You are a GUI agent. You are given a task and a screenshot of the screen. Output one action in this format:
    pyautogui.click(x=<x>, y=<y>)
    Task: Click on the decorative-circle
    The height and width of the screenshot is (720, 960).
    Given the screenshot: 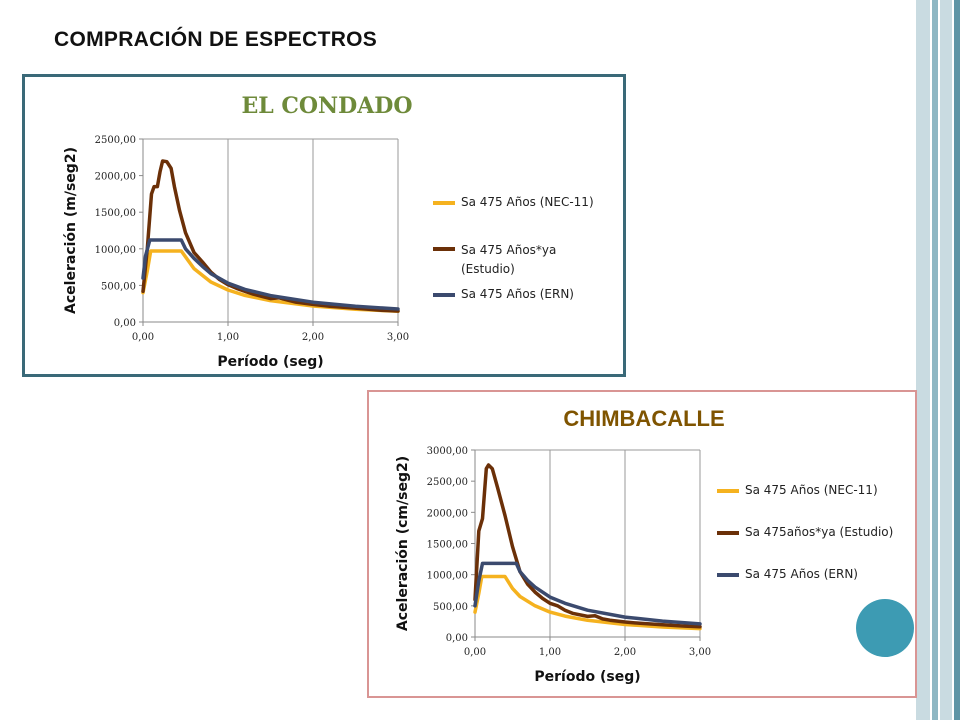 What is the action you would take?
    pyautogui.click(x=885, y=628)
    